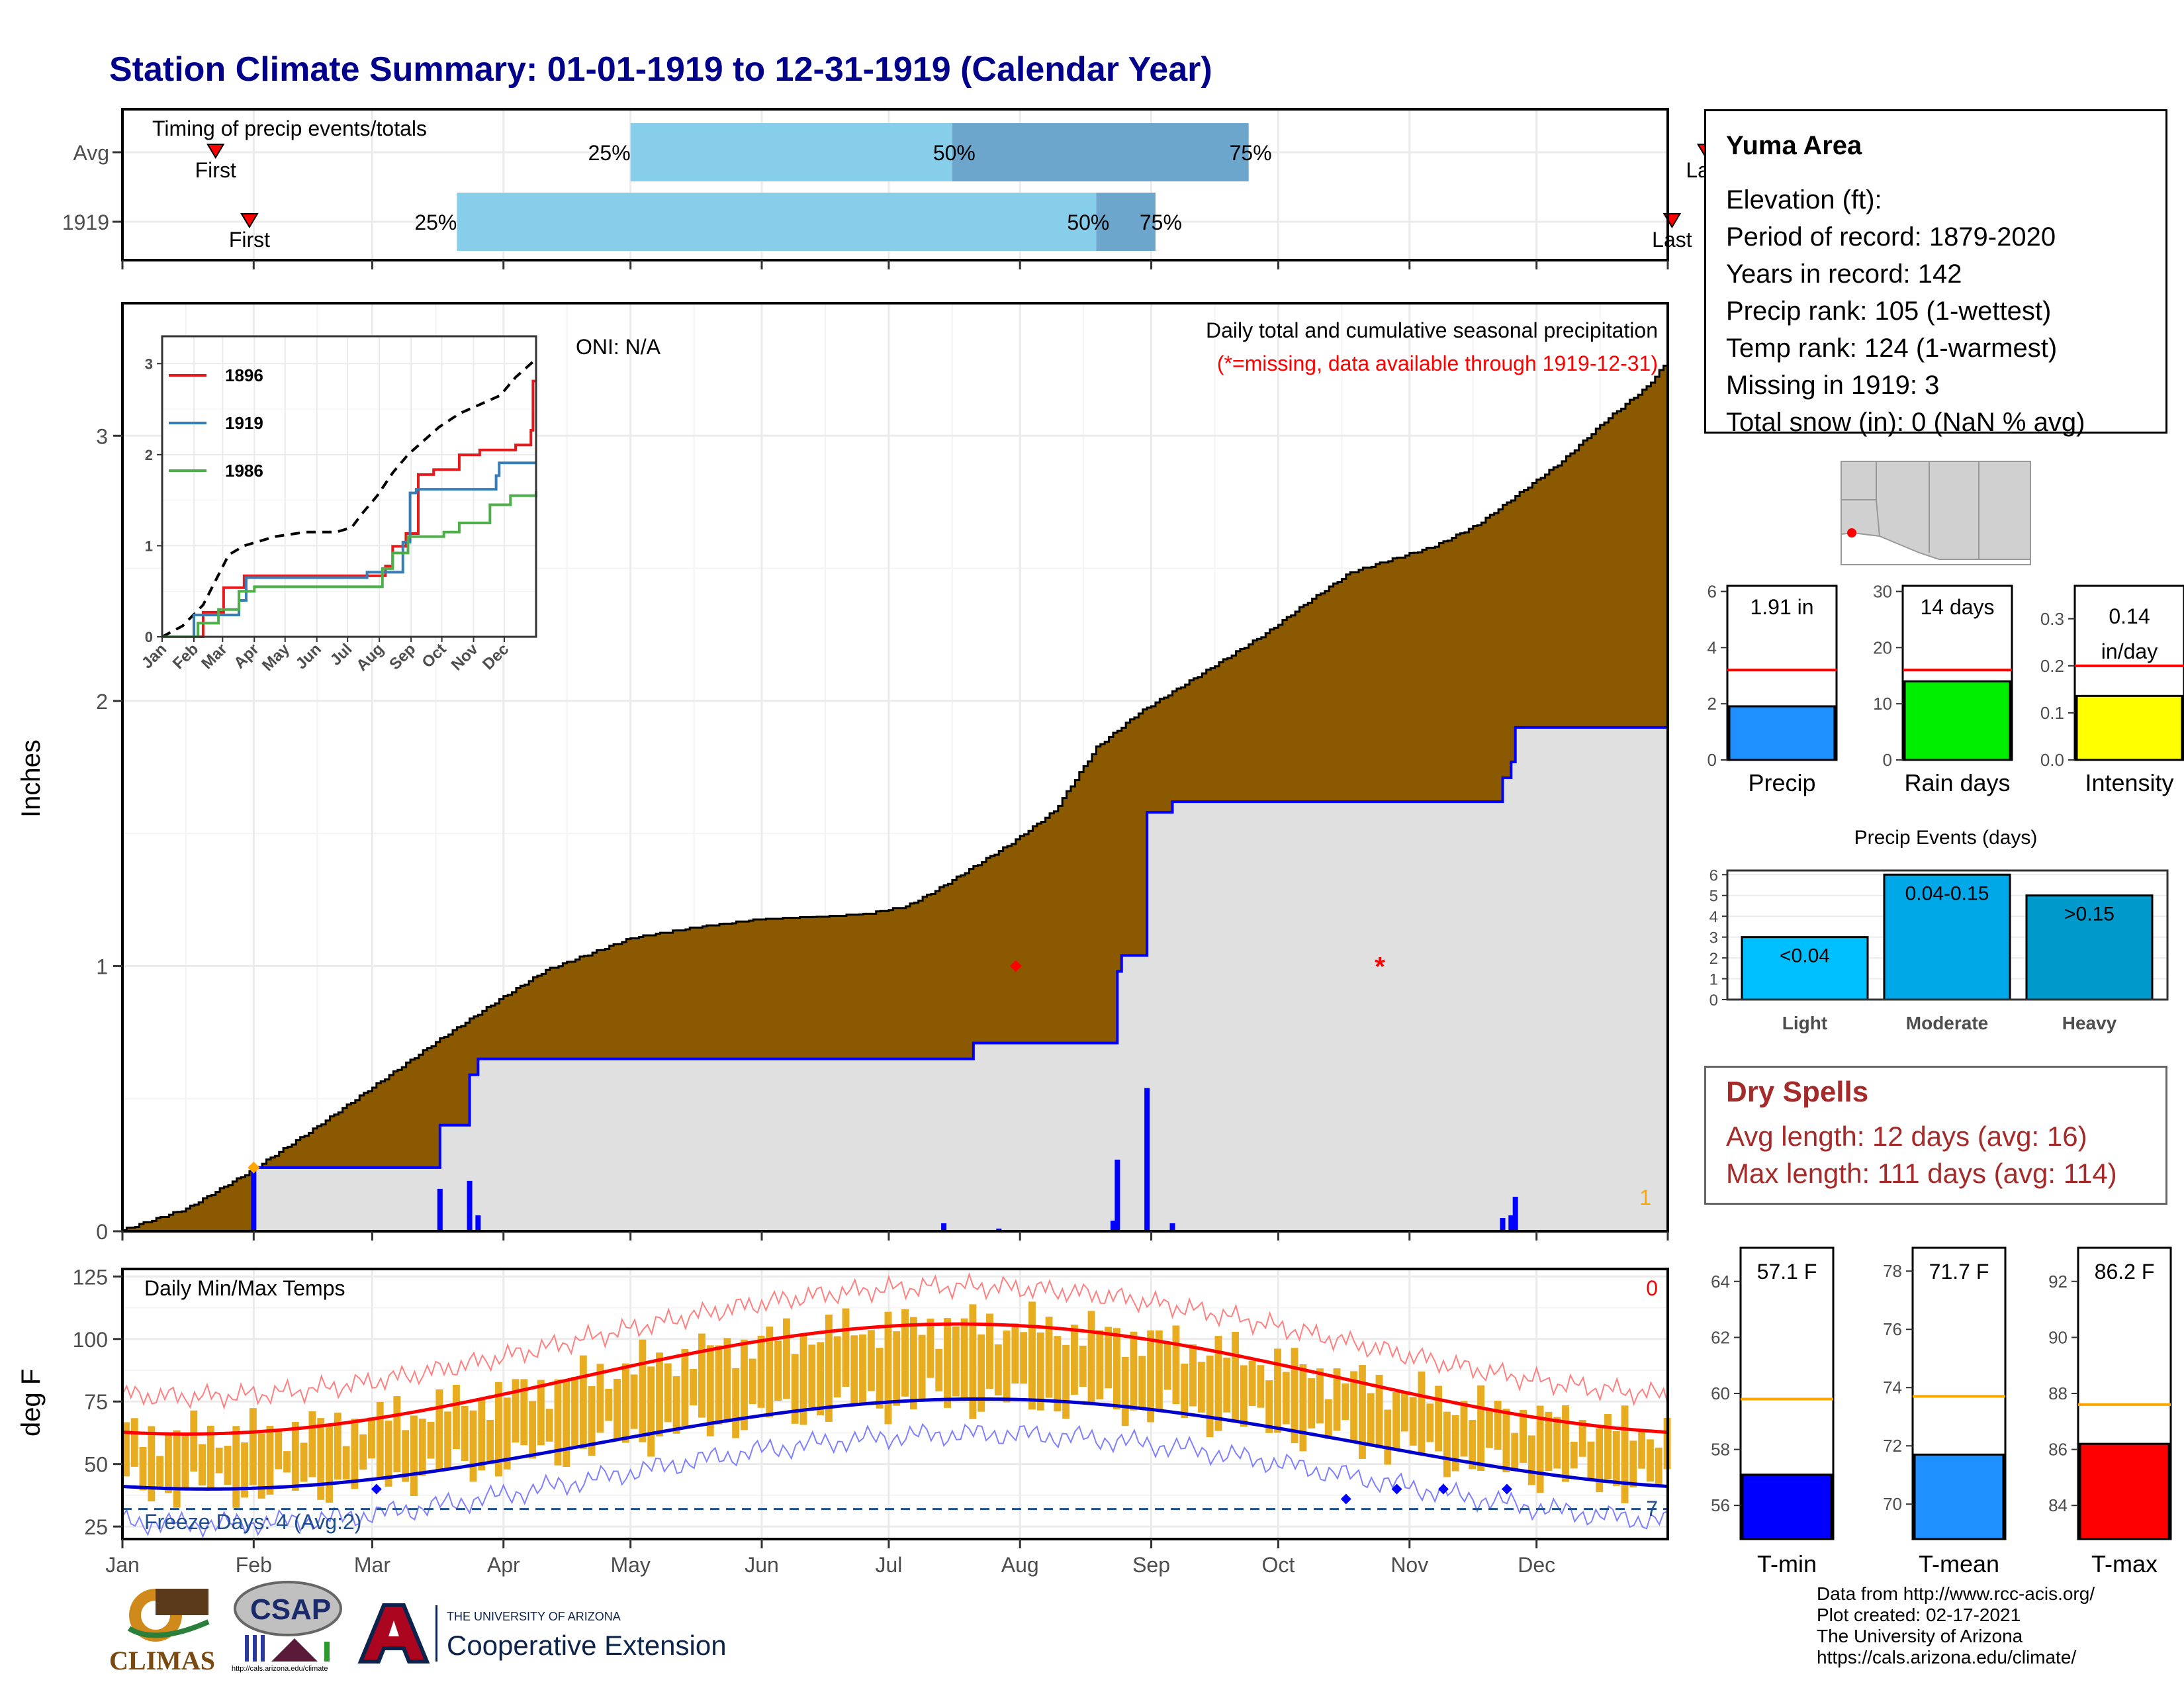 This screenshot has width=2184, height=1688. What do you see at coordinates (149, 363) in the screenshot?
I see `inset-y-tick-label: 3` at bounding box center [149, 363].